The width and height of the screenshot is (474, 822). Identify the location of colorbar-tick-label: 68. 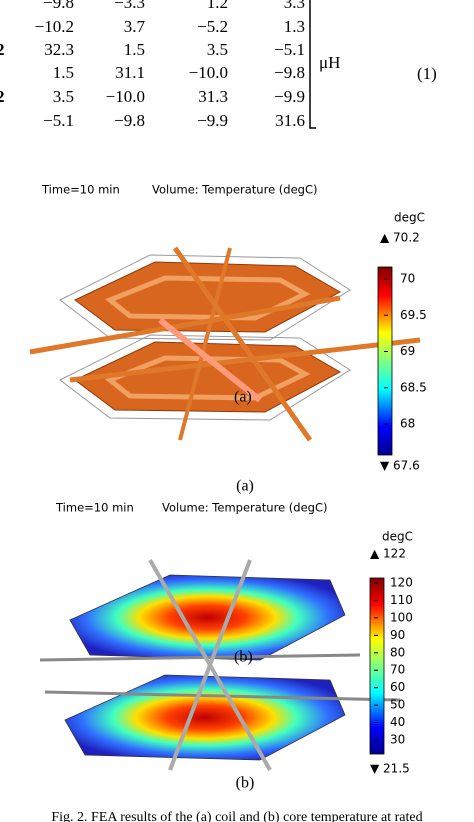
(407, 424).